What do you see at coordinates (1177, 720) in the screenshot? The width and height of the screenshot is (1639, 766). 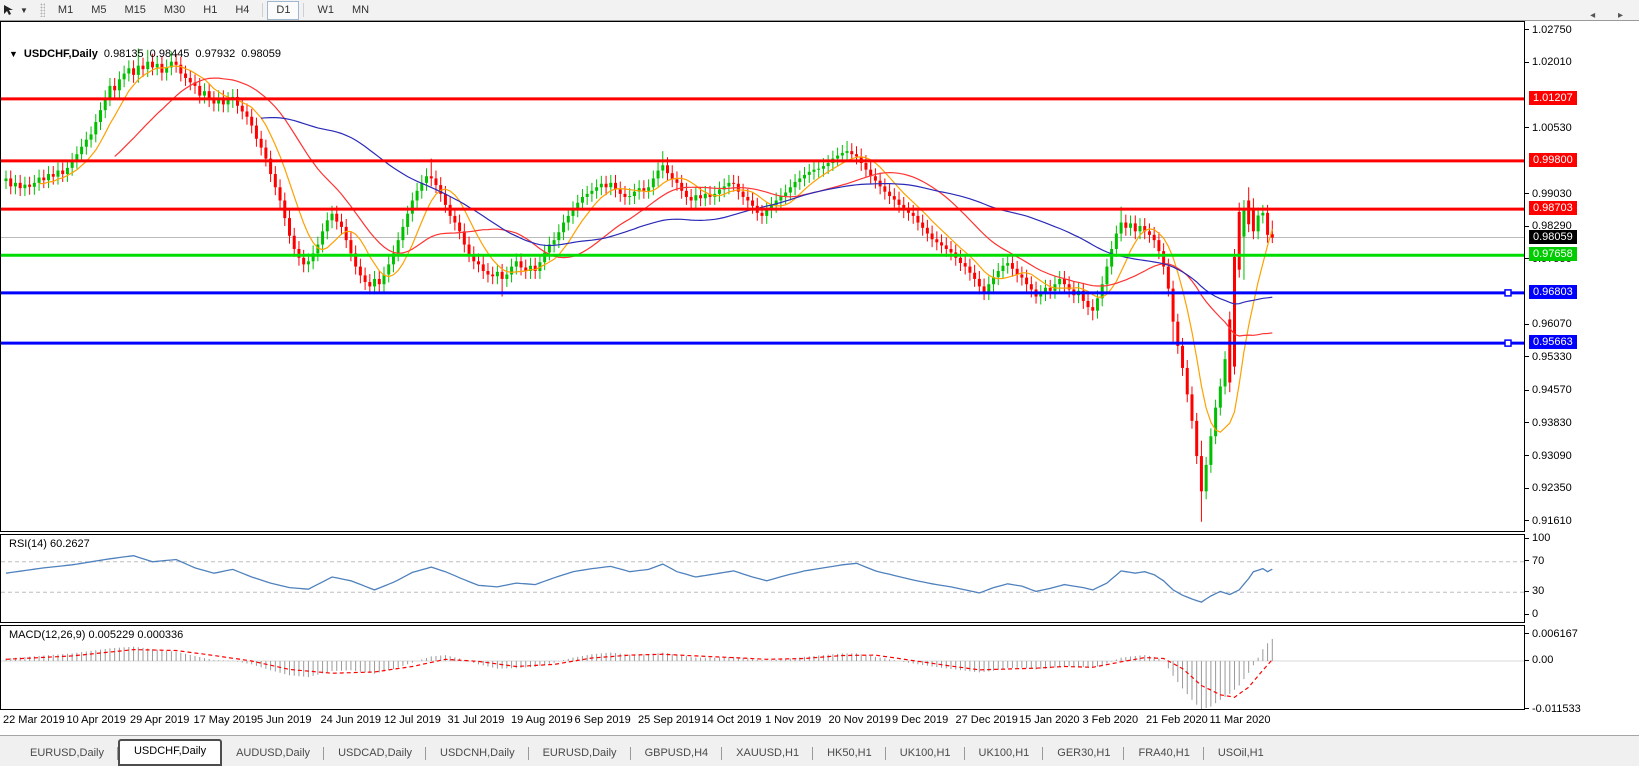 I see `date-axis-label: 21 Feb 2020` at bounding box center [1177, 720].